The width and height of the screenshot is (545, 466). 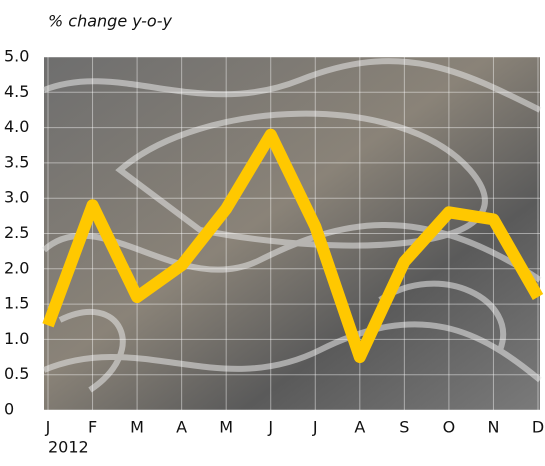 I want to click on x-tick-label: S, so click(x=404, y=427).